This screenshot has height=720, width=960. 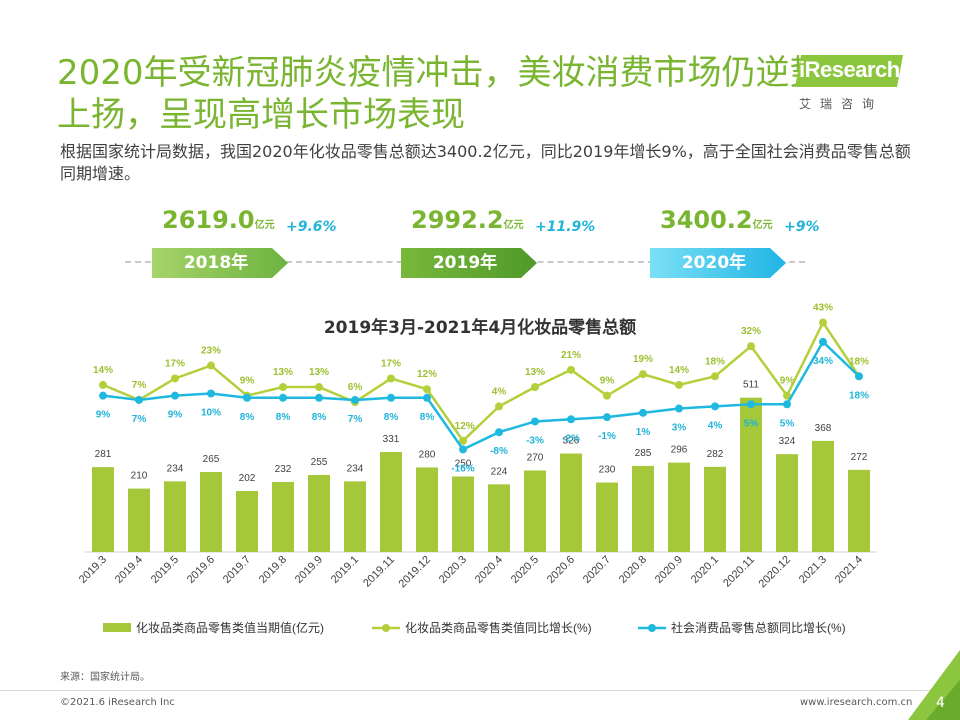 What do you see at coordinates (415, 572) in the screenshot?
I see `x-tick-label: 2019.12` at bounding box center [415, 572].